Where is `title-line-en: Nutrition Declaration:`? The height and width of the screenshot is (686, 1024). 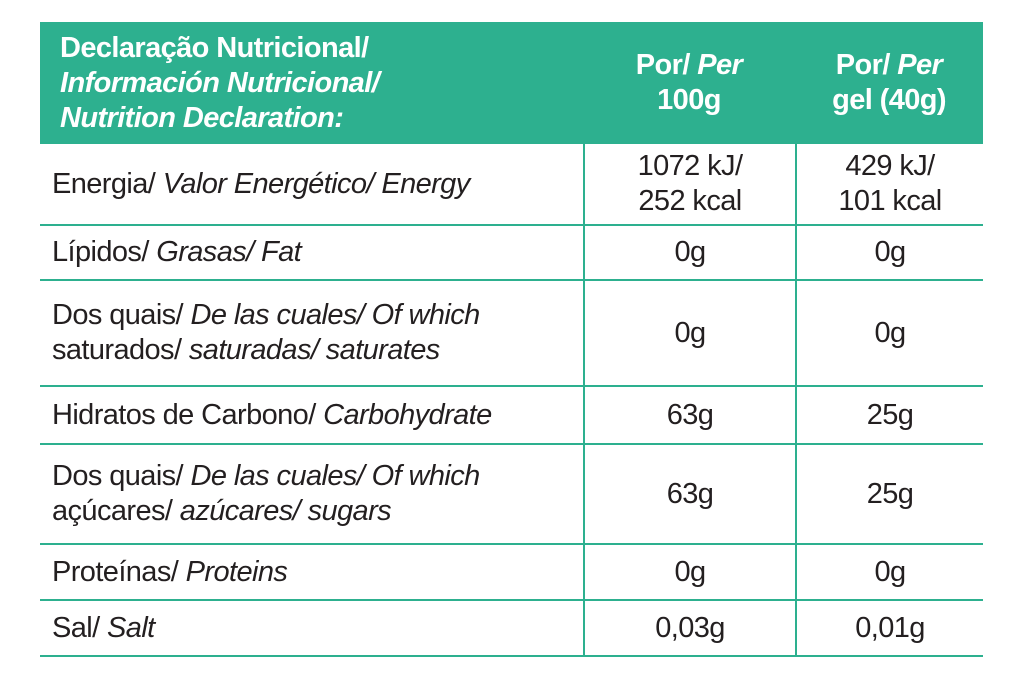 title-line-en: Nutrition Declaration: is located at coordinates (202, 117).